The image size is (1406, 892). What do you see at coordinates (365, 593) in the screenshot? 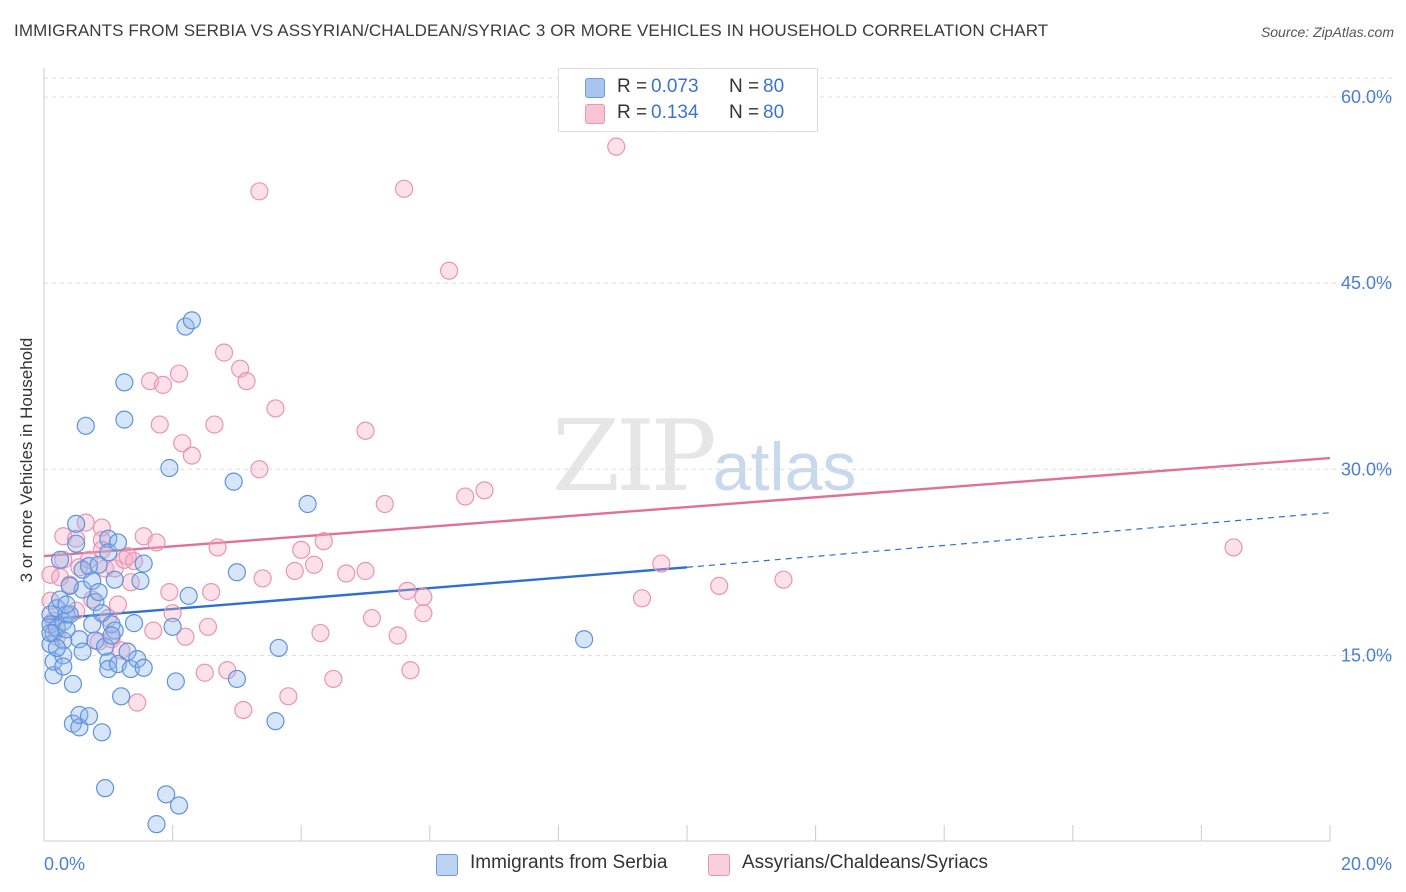
I see `trendline-serbia` at bounding box center [365, 593].